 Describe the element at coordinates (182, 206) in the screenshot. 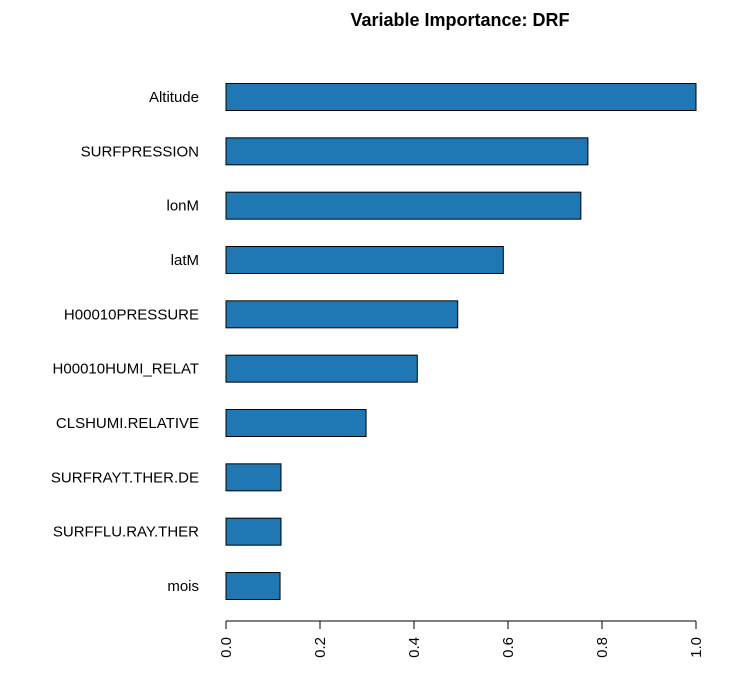

I see `category-label: lonM` at that location.